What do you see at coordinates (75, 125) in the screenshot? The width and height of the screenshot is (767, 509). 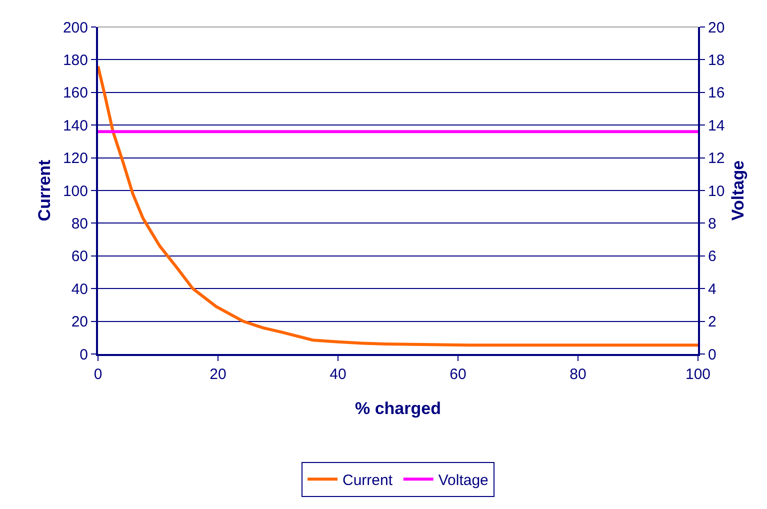 I see `y-tick-label: 140` at bounding box center [75, 125].